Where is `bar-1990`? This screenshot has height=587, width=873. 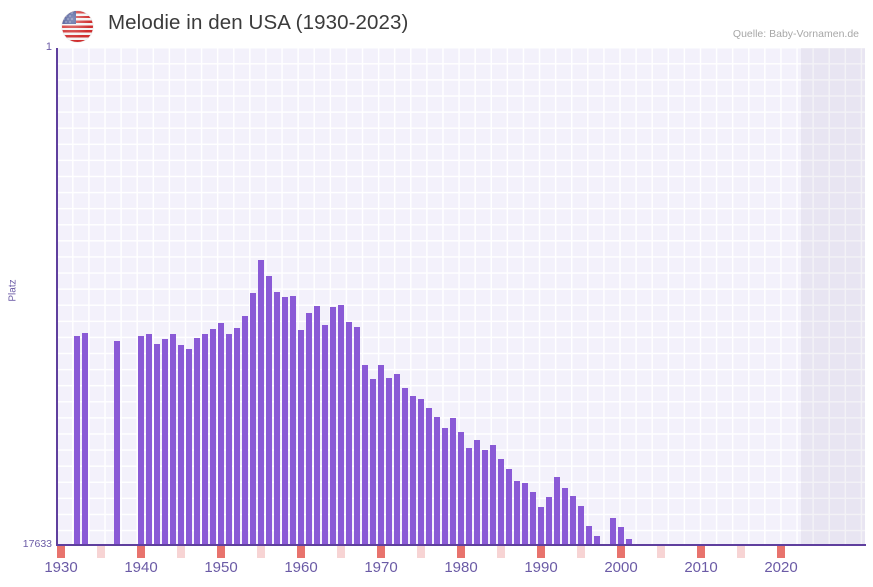
bar-1990 is located at coordinates (540, 526).